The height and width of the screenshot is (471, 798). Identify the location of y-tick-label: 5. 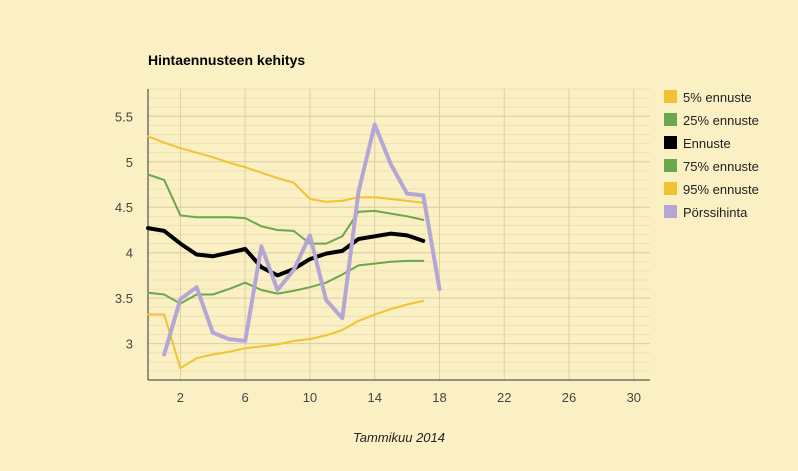
(129, 162).